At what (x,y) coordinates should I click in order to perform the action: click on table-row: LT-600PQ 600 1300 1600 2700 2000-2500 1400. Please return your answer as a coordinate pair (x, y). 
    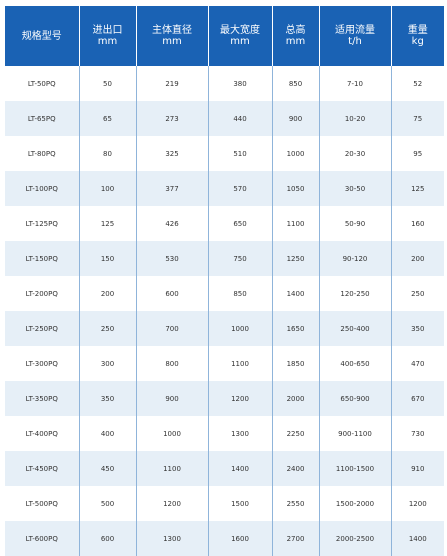
    Looking at the image, I should click on (224, 538).